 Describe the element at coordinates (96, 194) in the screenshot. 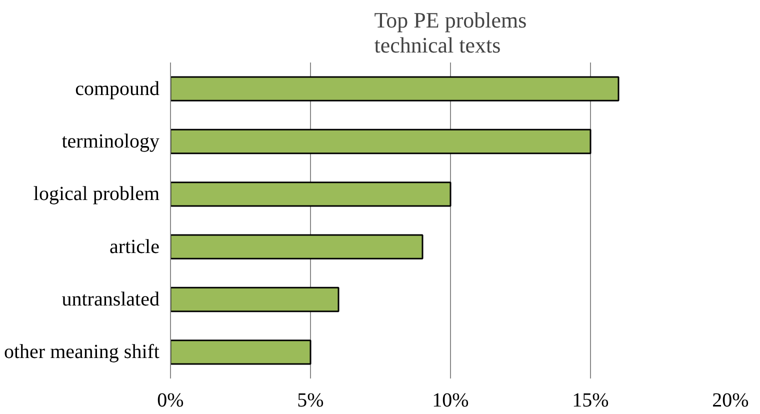

I see `y-tick-label: logical problem` at that location.